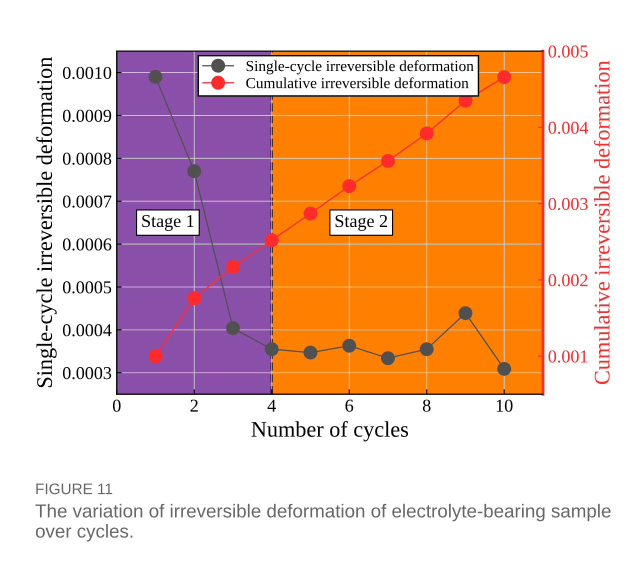  I want to click on legend-label: Cumulative irreversible deformation, so click(357, 82).